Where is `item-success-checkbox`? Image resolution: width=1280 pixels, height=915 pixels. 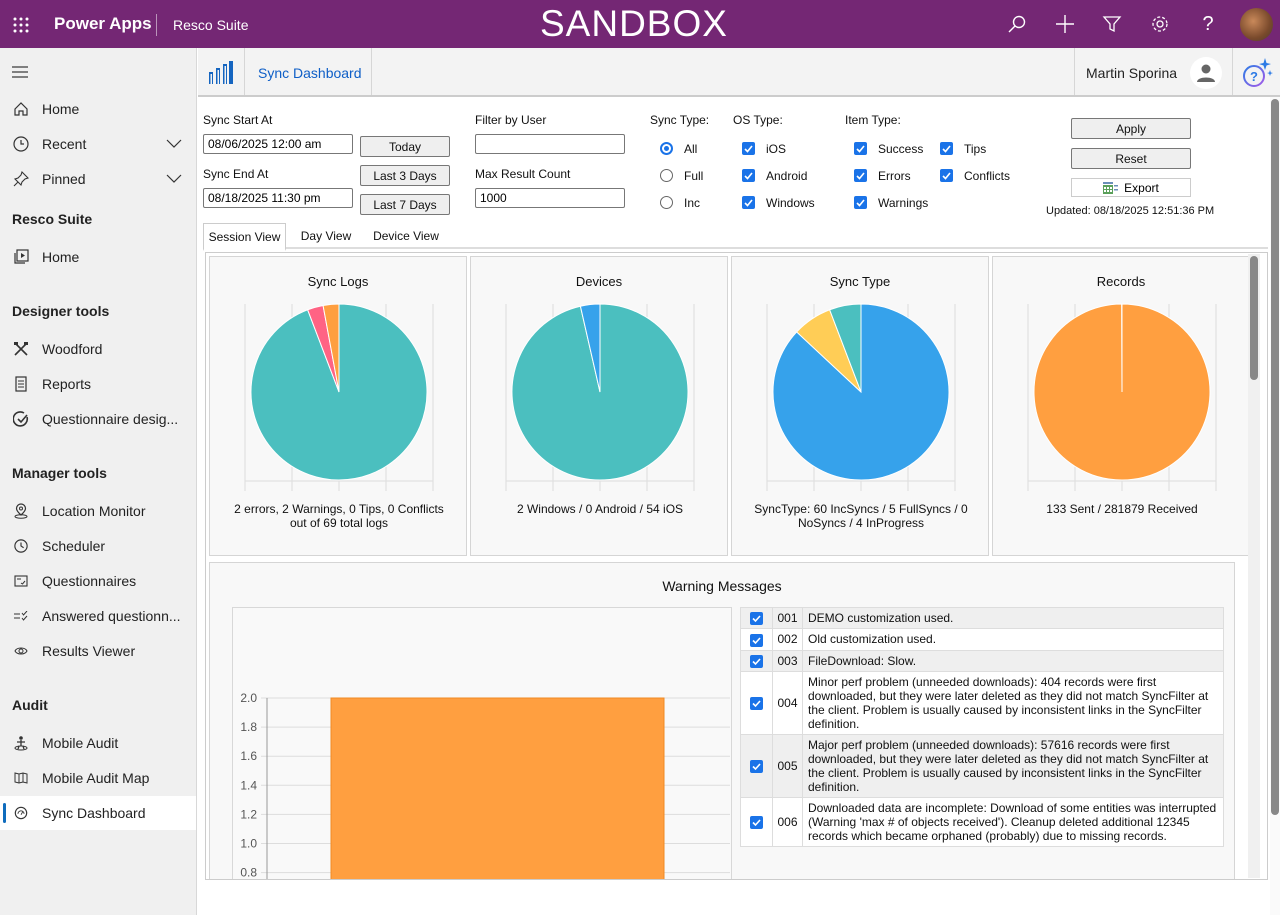
item-success-checkbox is located at coordinates (860, 148).